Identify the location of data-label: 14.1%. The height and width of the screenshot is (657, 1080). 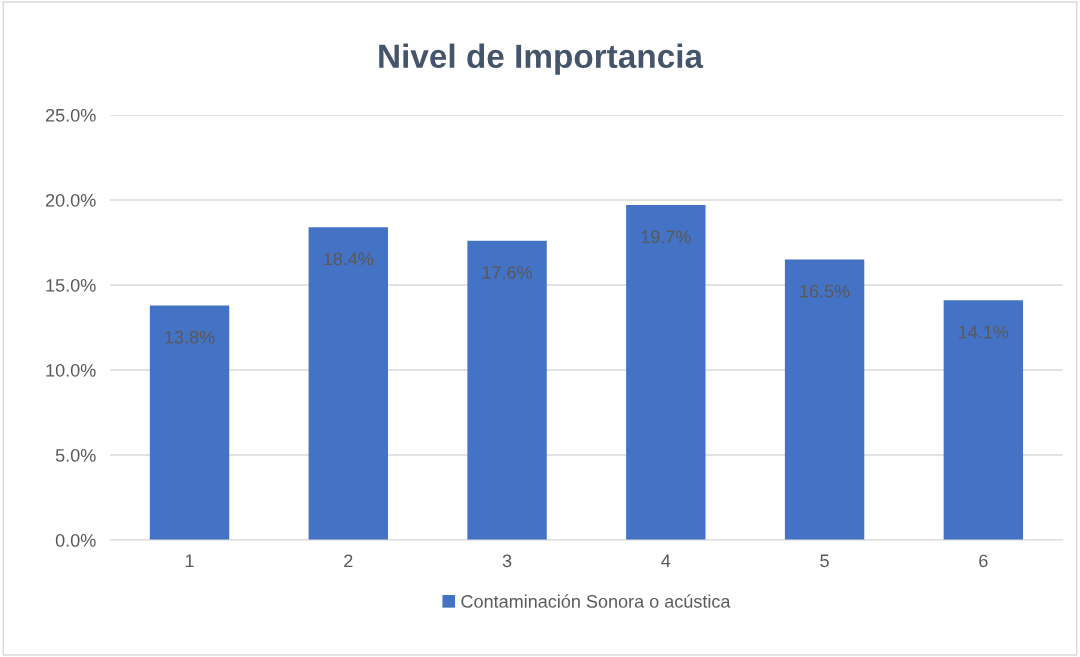
(984, 332).